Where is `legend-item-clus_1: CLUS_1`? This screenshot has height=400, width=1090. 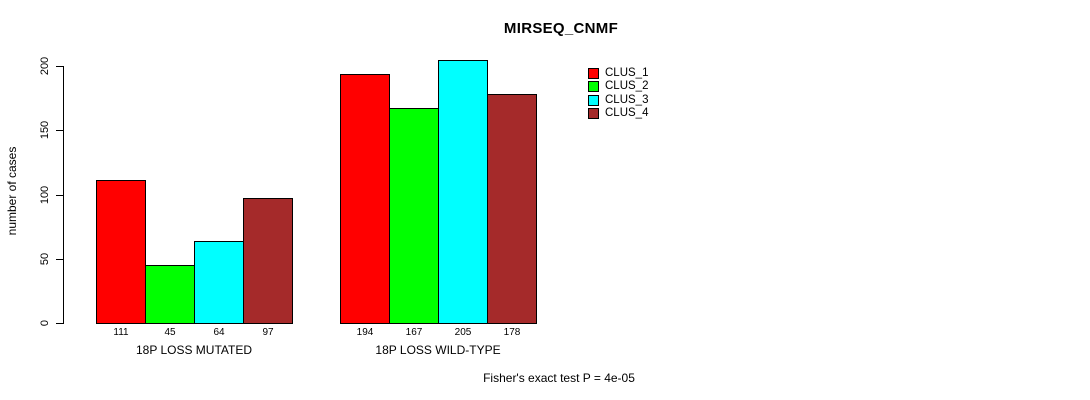
legend-item-clus_1: CLUS_1 is located at coordinates (618, 73).